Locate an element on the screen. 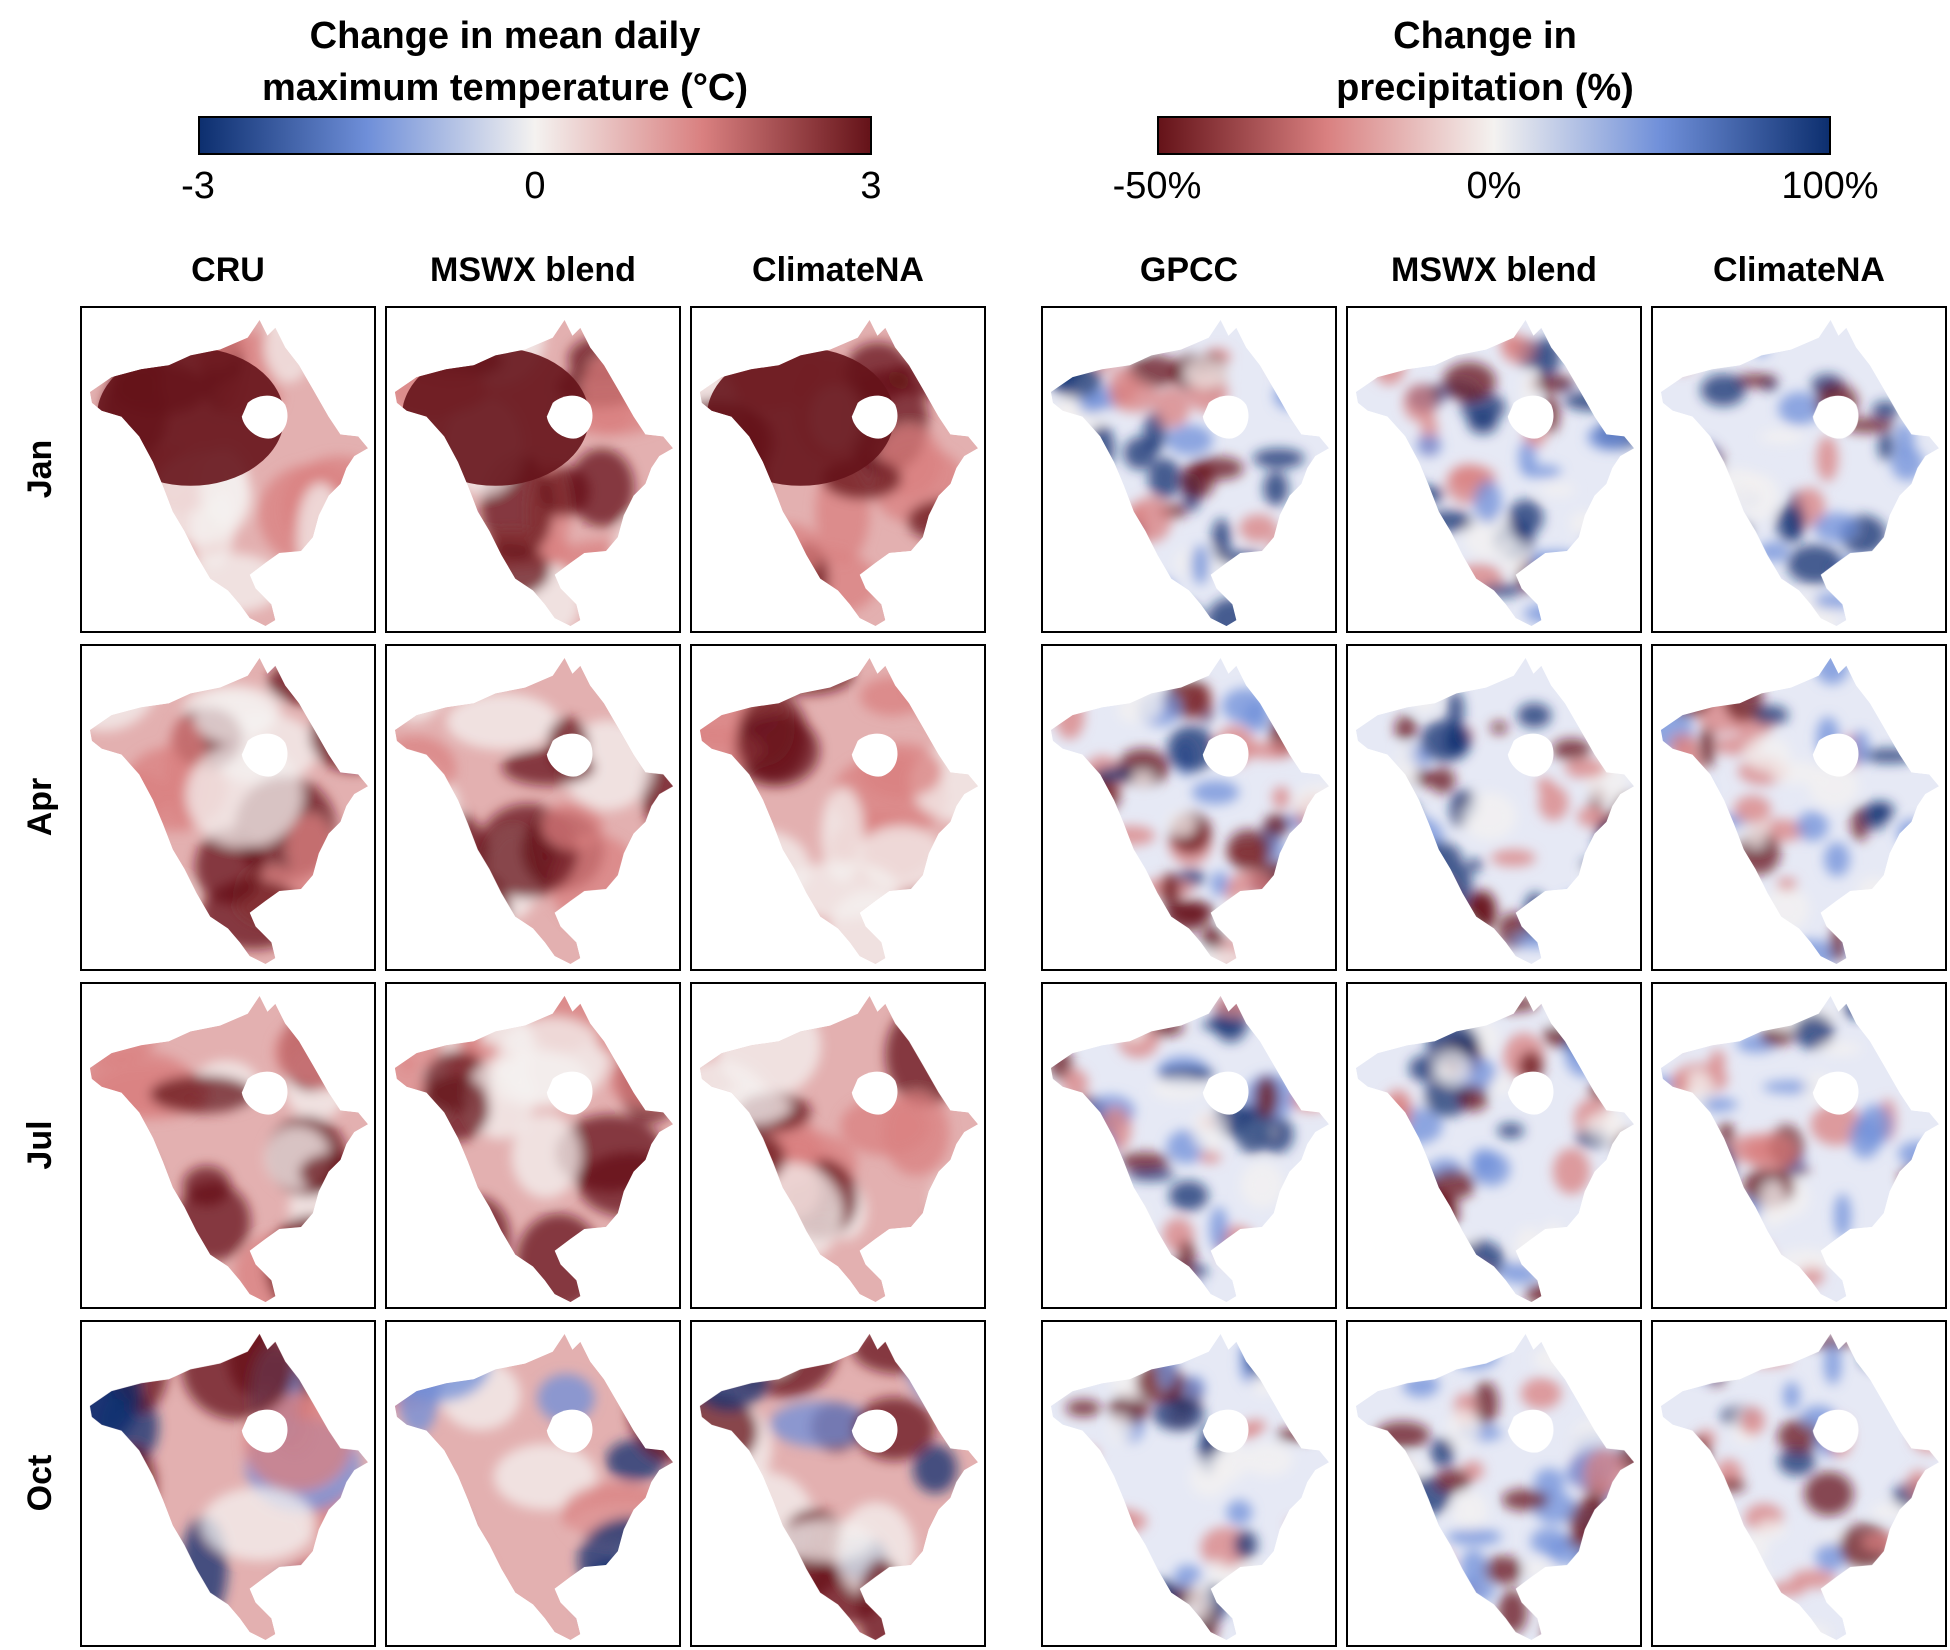  column-label-cru: CRU is located at coordinates (228, 270).